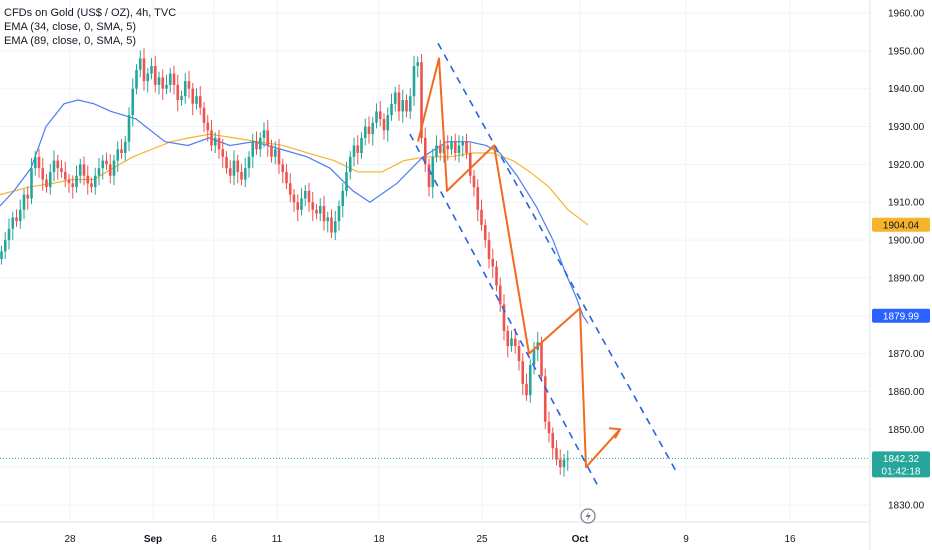  What do you see at coordinates (906, 506) in the screenshot?
I see `price-tick-label: 1830.00` at bounding box center [906, 506].